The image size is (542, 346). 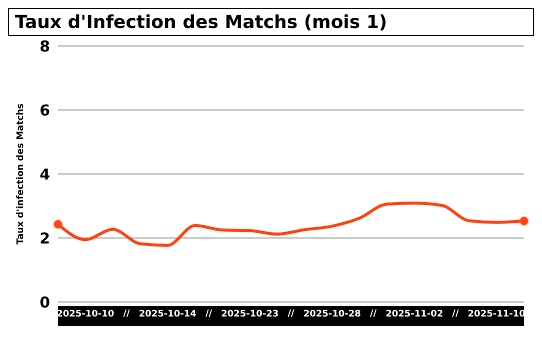 I want to click on y-tick-label: 4, so click(x=45, y=174).